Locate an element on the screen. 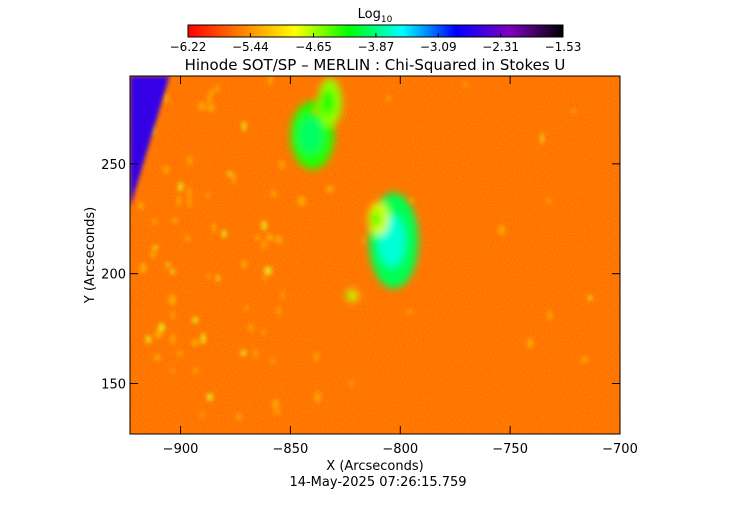  x-tick-label: −750 is located at coordinates (510, 449).